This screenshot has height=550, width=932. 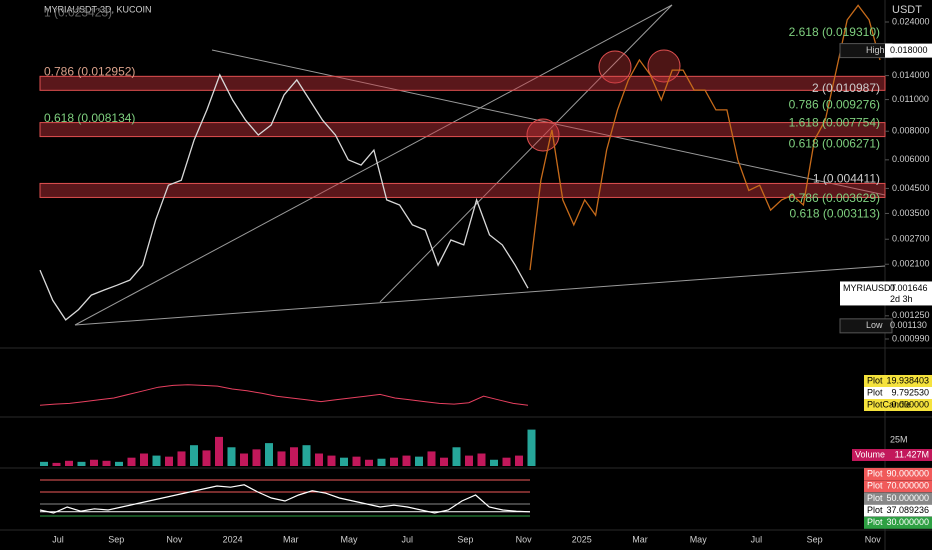 I want to click on indicator-value: 50.000000, so click(x=907, y=498).